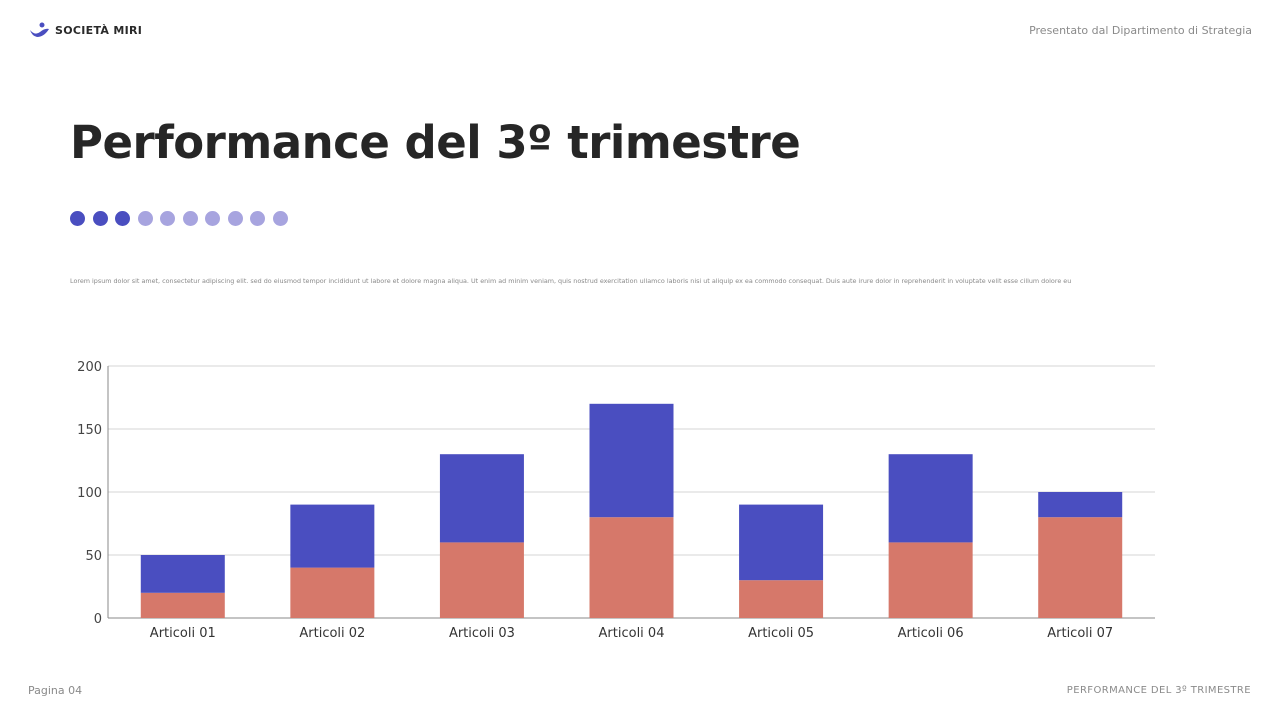 This screenshot has width=1280, height=720. Describe the element at coordinates (781, 633) in the screenshot. I see `x-tick-label: Articoli 05` at that location.